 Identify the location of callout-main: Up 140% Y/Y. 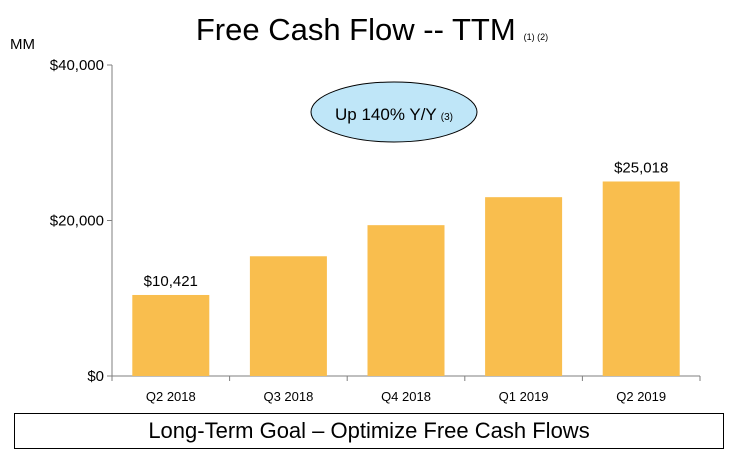
(386, 114).